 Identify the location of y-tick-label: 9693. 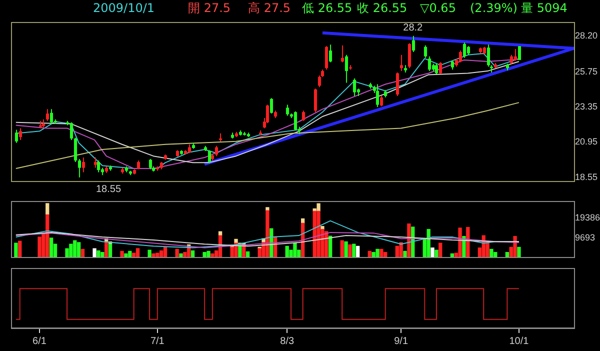
(585, 237).